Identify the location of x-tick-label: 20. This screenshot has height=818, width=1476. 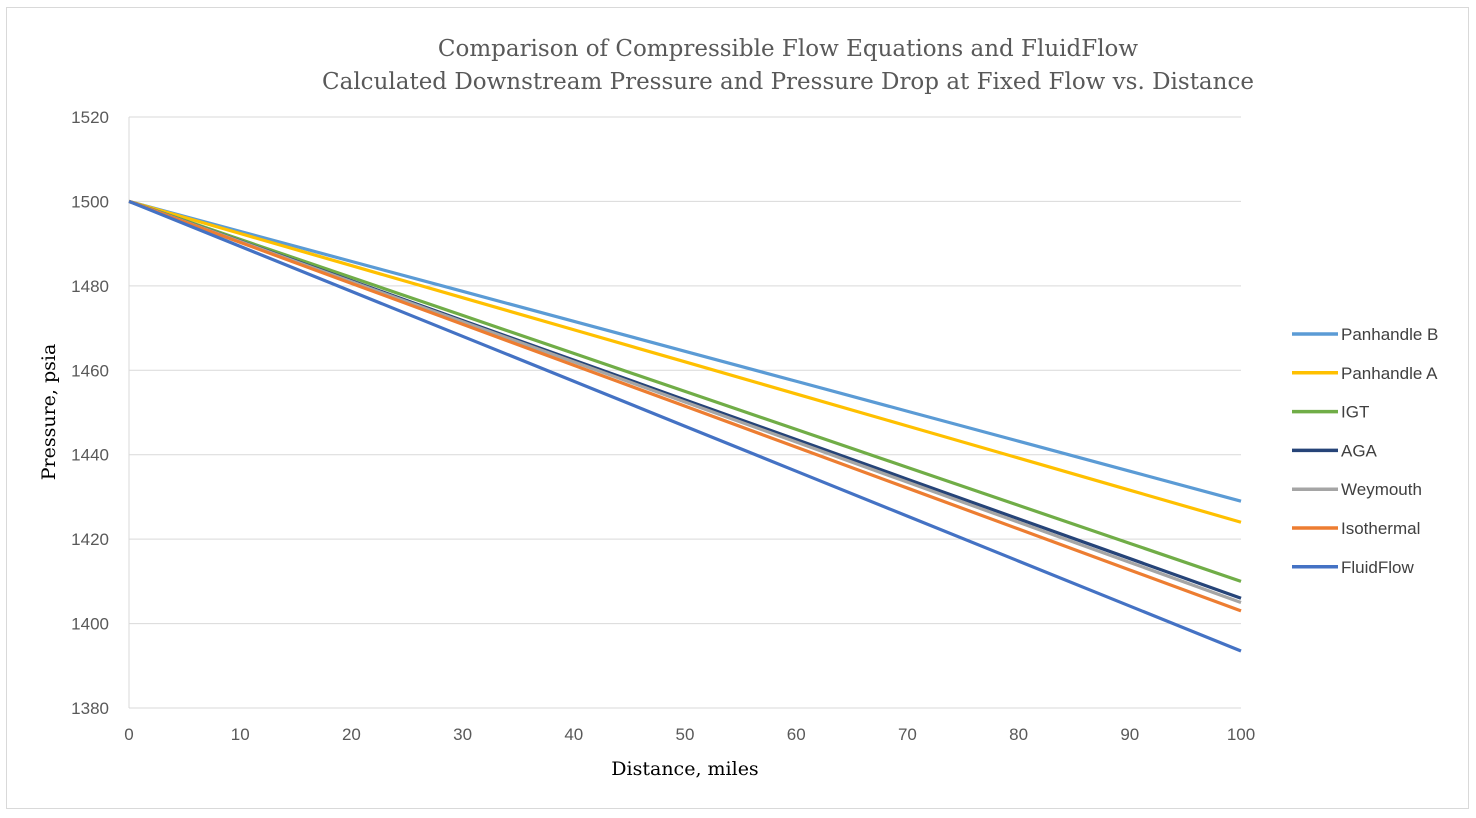
(351, 734).